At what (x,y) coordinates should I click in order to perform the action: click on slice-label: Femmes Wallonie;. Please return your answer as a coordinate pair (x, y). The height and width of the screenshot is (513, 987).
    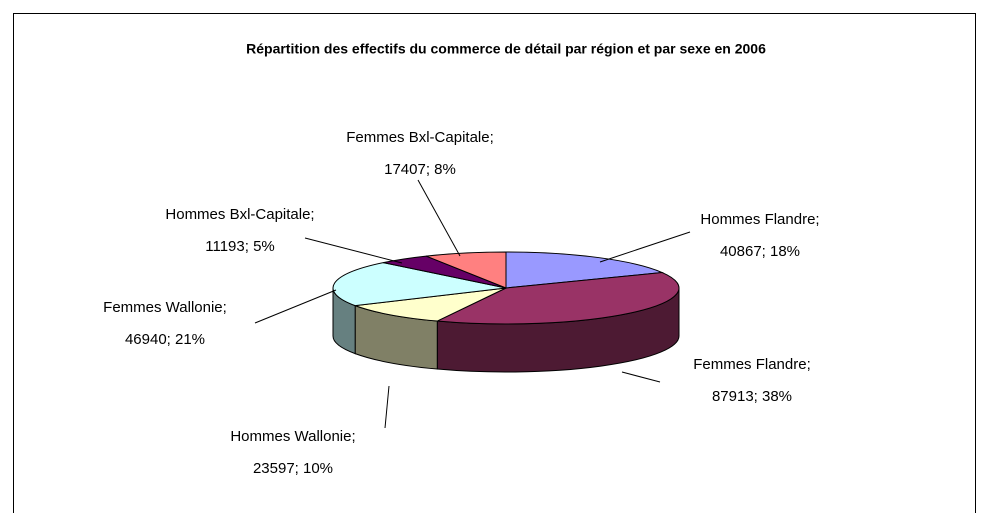
    Looking at the image, I should click on (165, 307).